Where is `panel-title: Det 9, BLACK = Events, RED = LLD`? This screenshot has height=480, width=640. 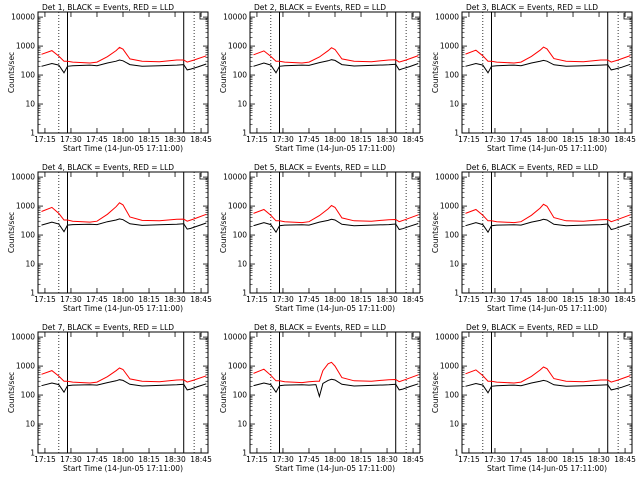 panel-title: Det 9, BLACK = Events, RED = LLD is located at coordinates (532, 327).